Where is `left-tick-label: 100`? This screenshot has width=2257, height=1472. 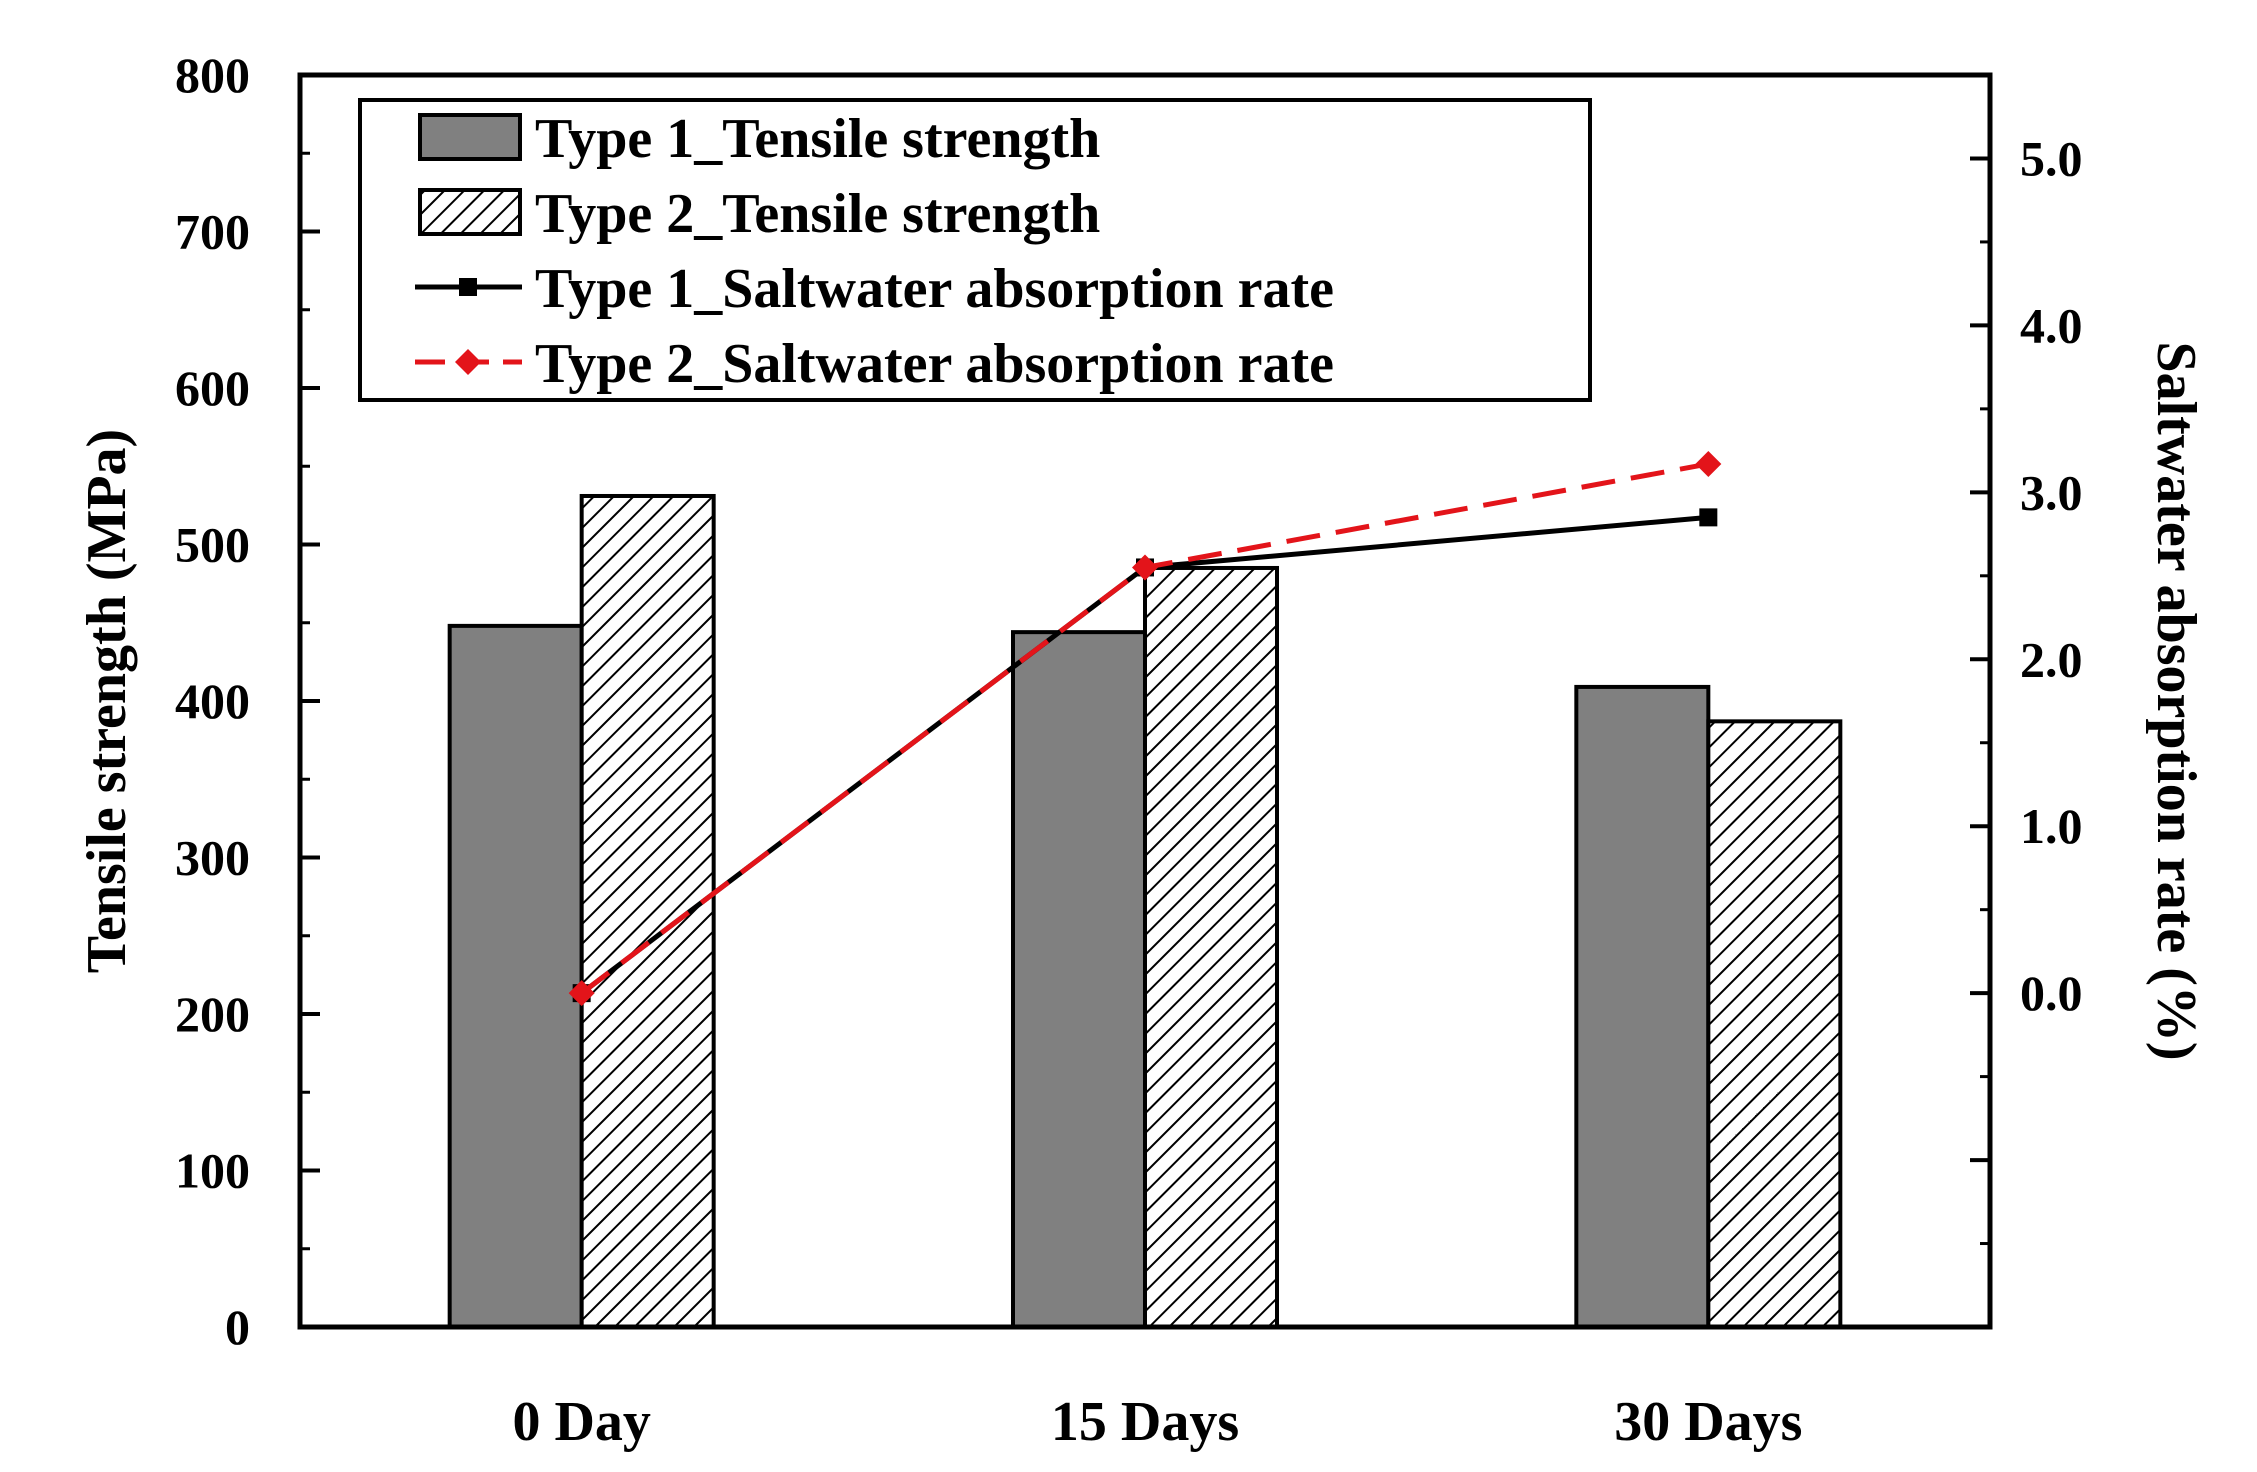
left-tick-label: 100 is located at coordinates (212, 1171).